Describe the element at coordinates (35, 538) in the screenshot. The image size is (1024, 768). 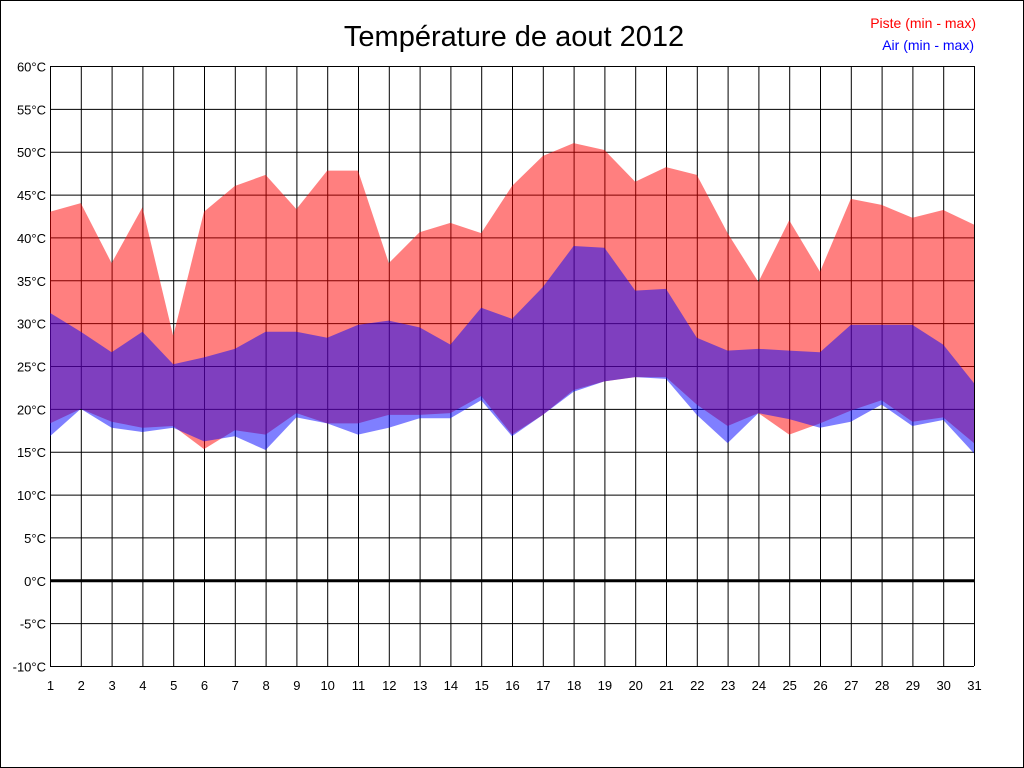
I see `y-tick-label: 5°C` at that location.